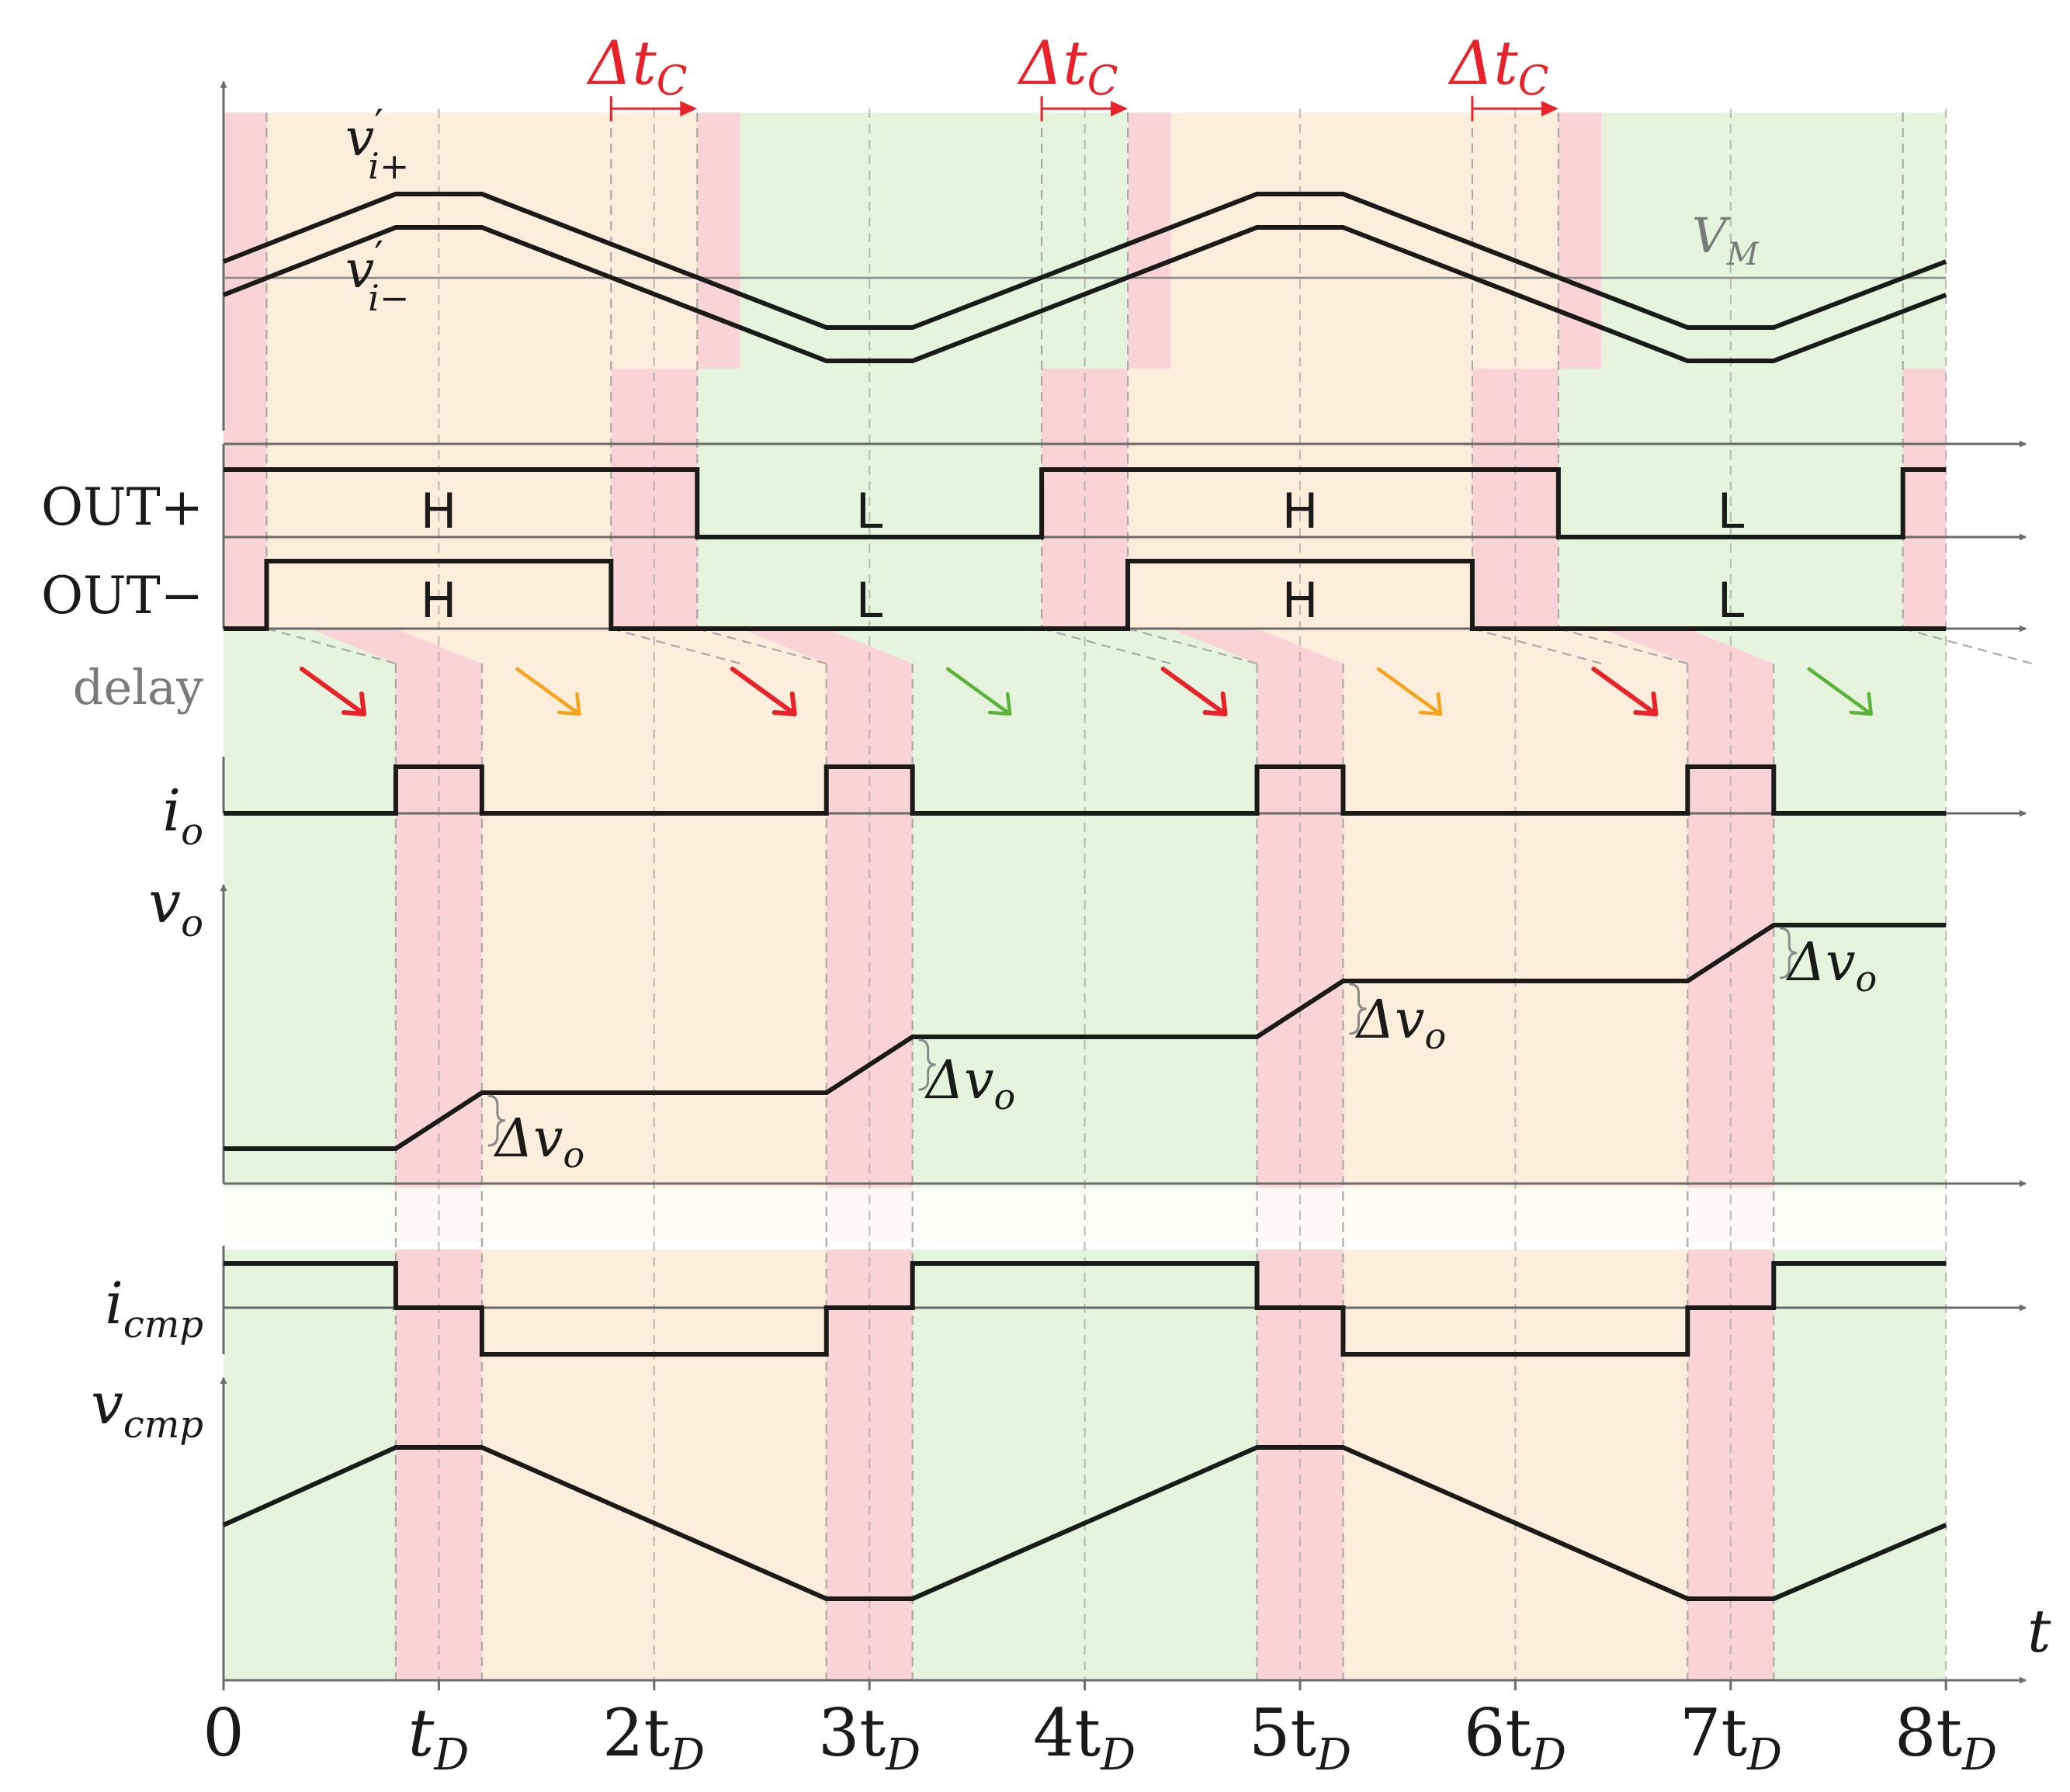 The height and width of the screenshot is (1792, 2070). I want to click on icmp-waveform, so click(1085, 1309).